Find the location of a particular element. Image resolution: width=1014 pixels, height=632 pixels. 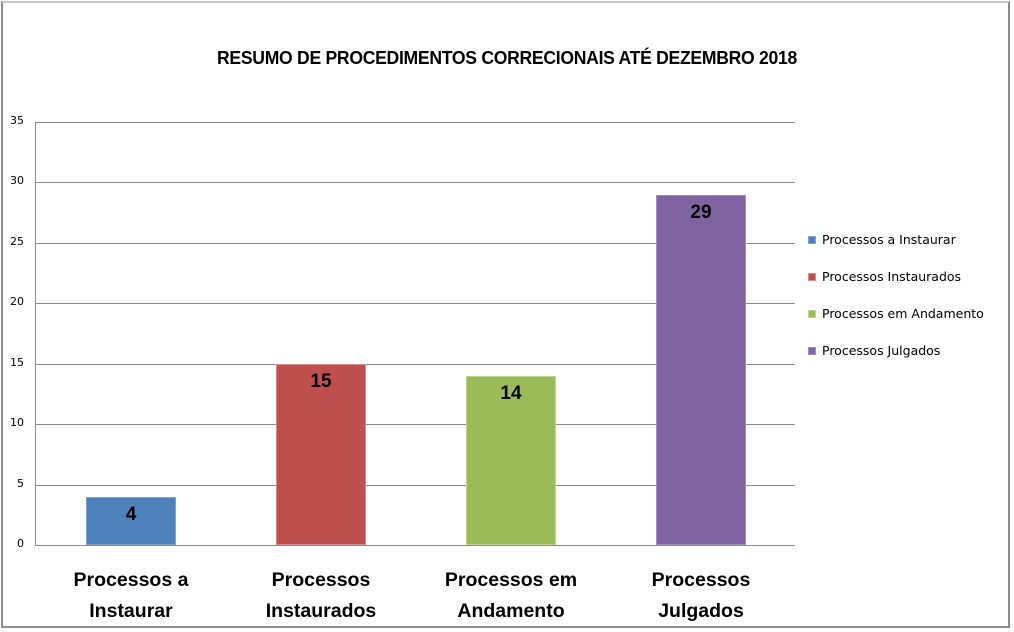

legend-item: Processos Julgados is located at coordinates (896, 361).